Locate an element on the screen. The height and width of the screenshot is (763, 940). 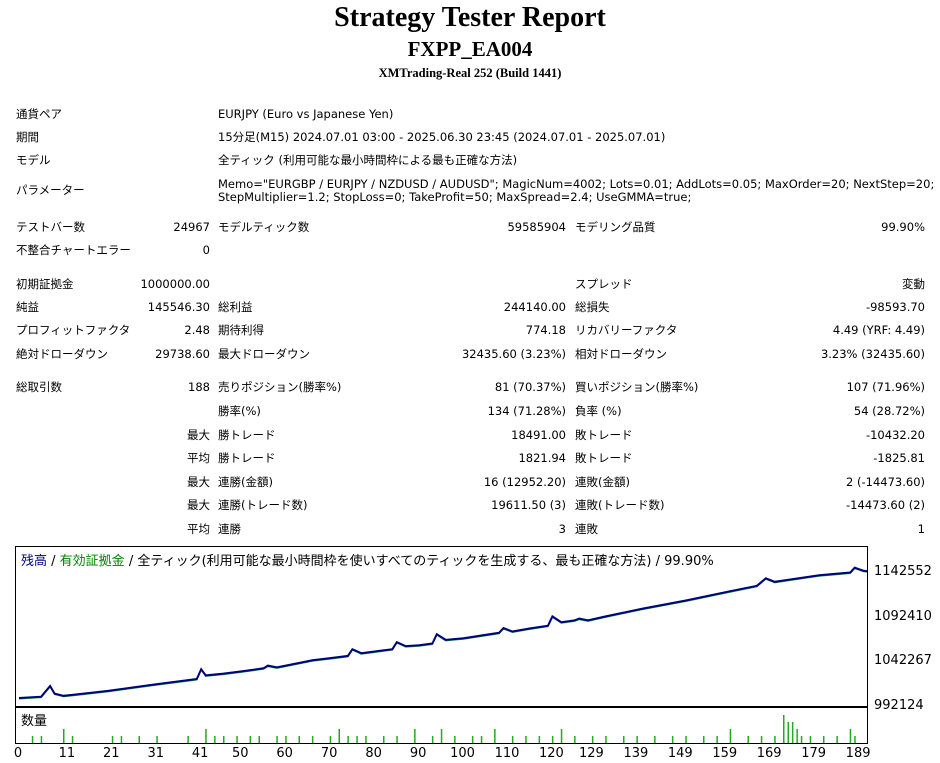
y-tick-label: 992124 is located at coordinates (899, 705).